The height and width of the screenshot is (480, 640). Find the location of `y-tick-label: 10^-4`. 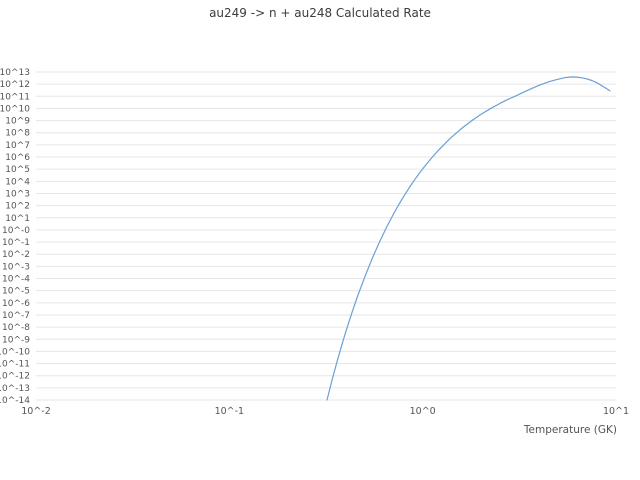

y-tick-label: 10^-4 is located at coordinates (16, 280).